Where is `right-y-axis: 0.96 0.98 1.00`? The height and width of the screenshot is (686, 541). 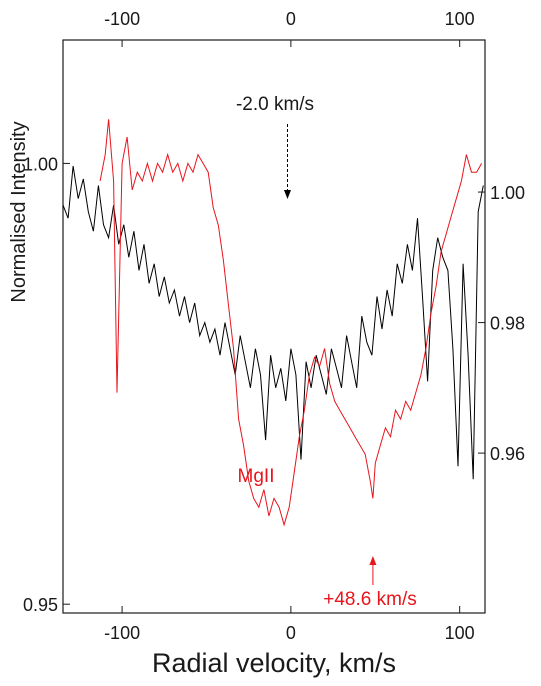
right-y-axis: 0.96 0.98 1.00 is located at coordinates (501, 323).